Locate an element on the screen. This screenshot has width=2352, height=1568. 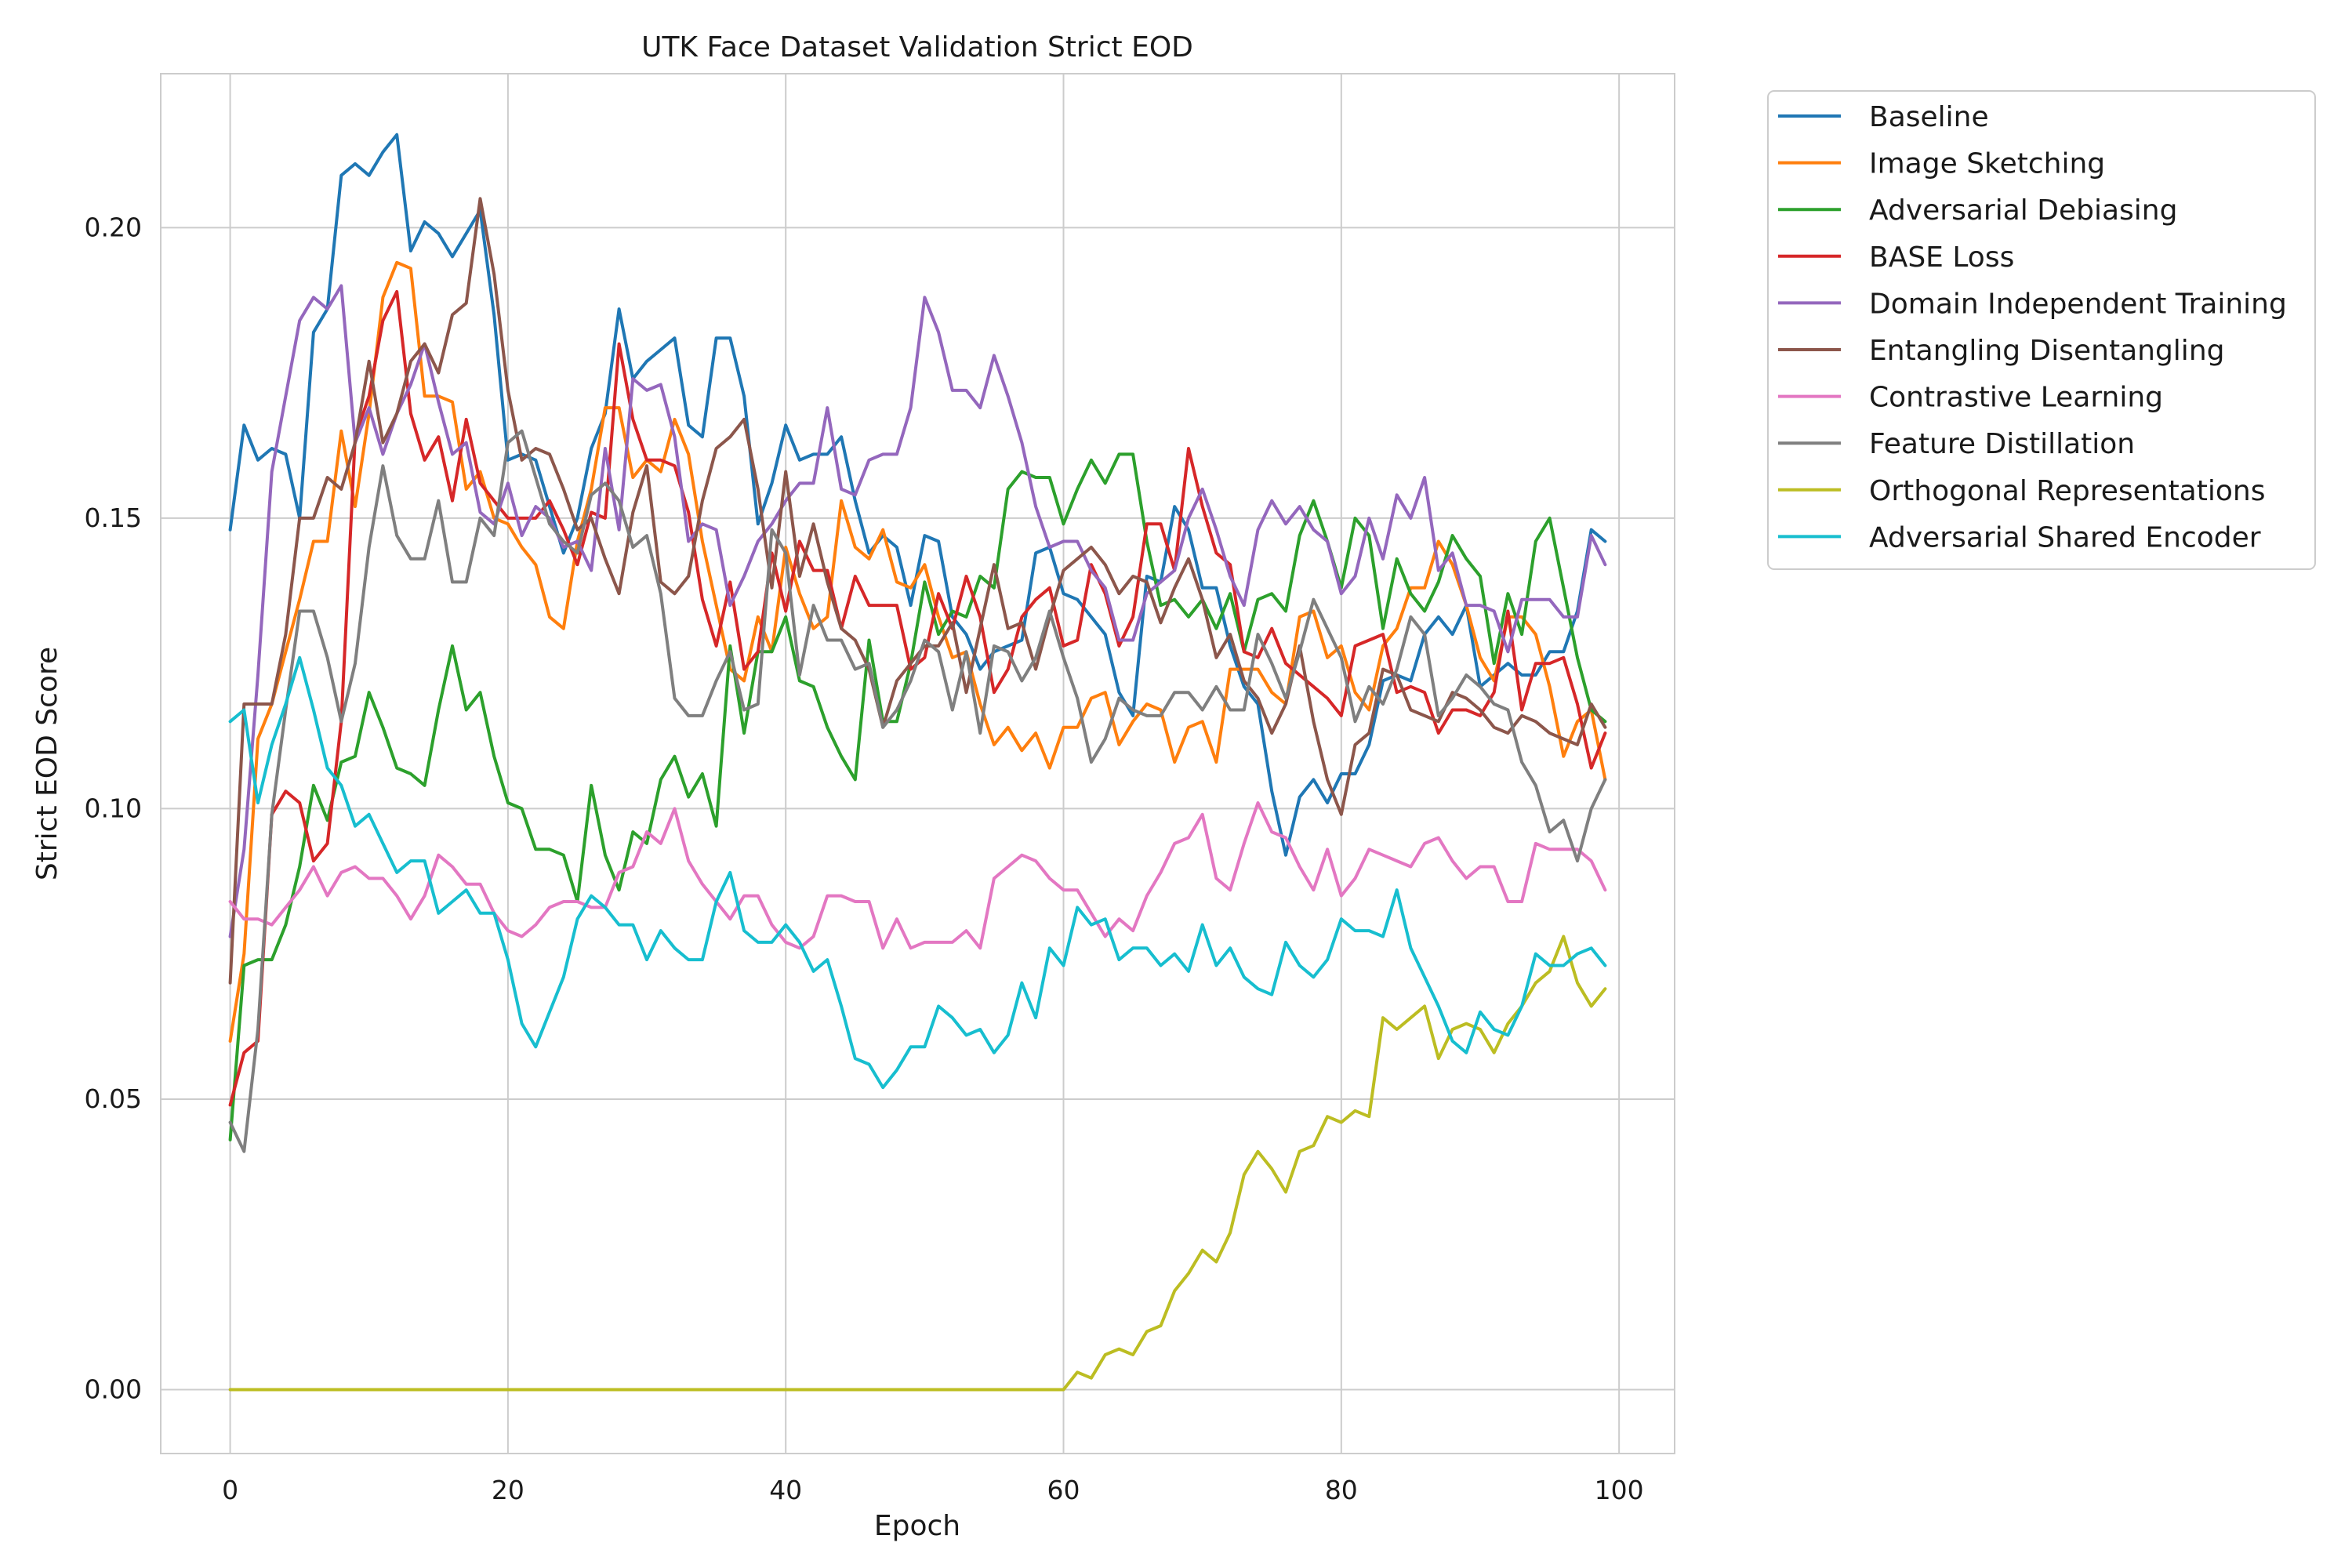
legend-frame is located at coordinates (2041, 330).